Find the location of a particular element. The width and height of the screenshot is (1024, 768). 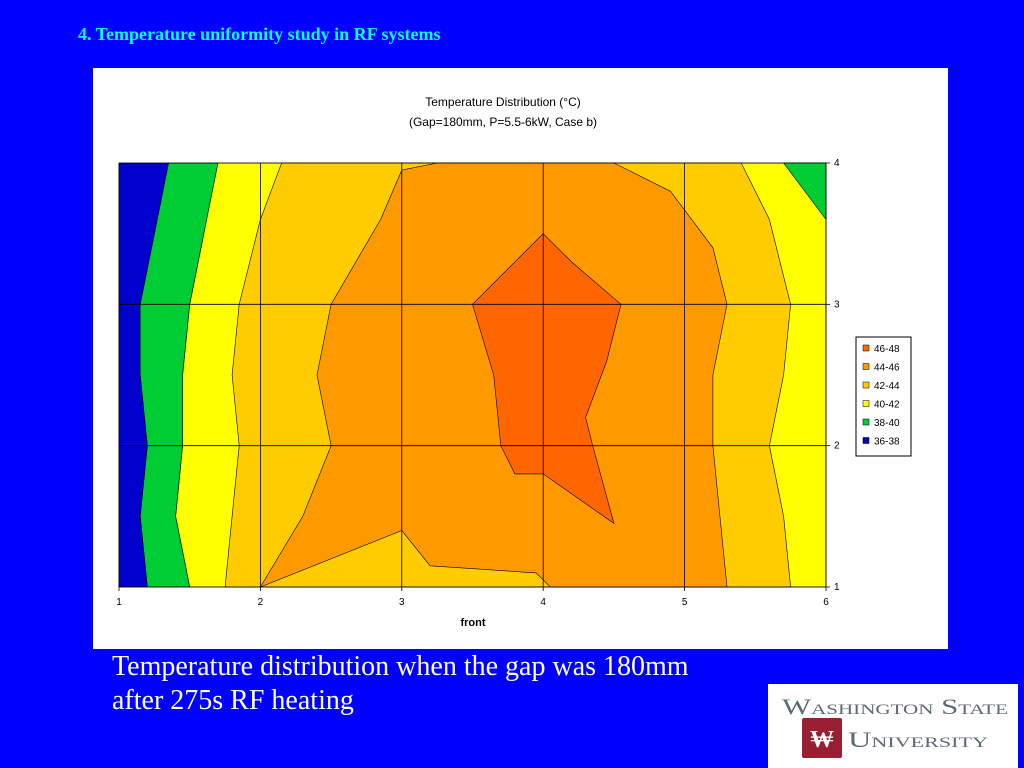

x-tick-label: 2 is located at coordinates (261, 602).